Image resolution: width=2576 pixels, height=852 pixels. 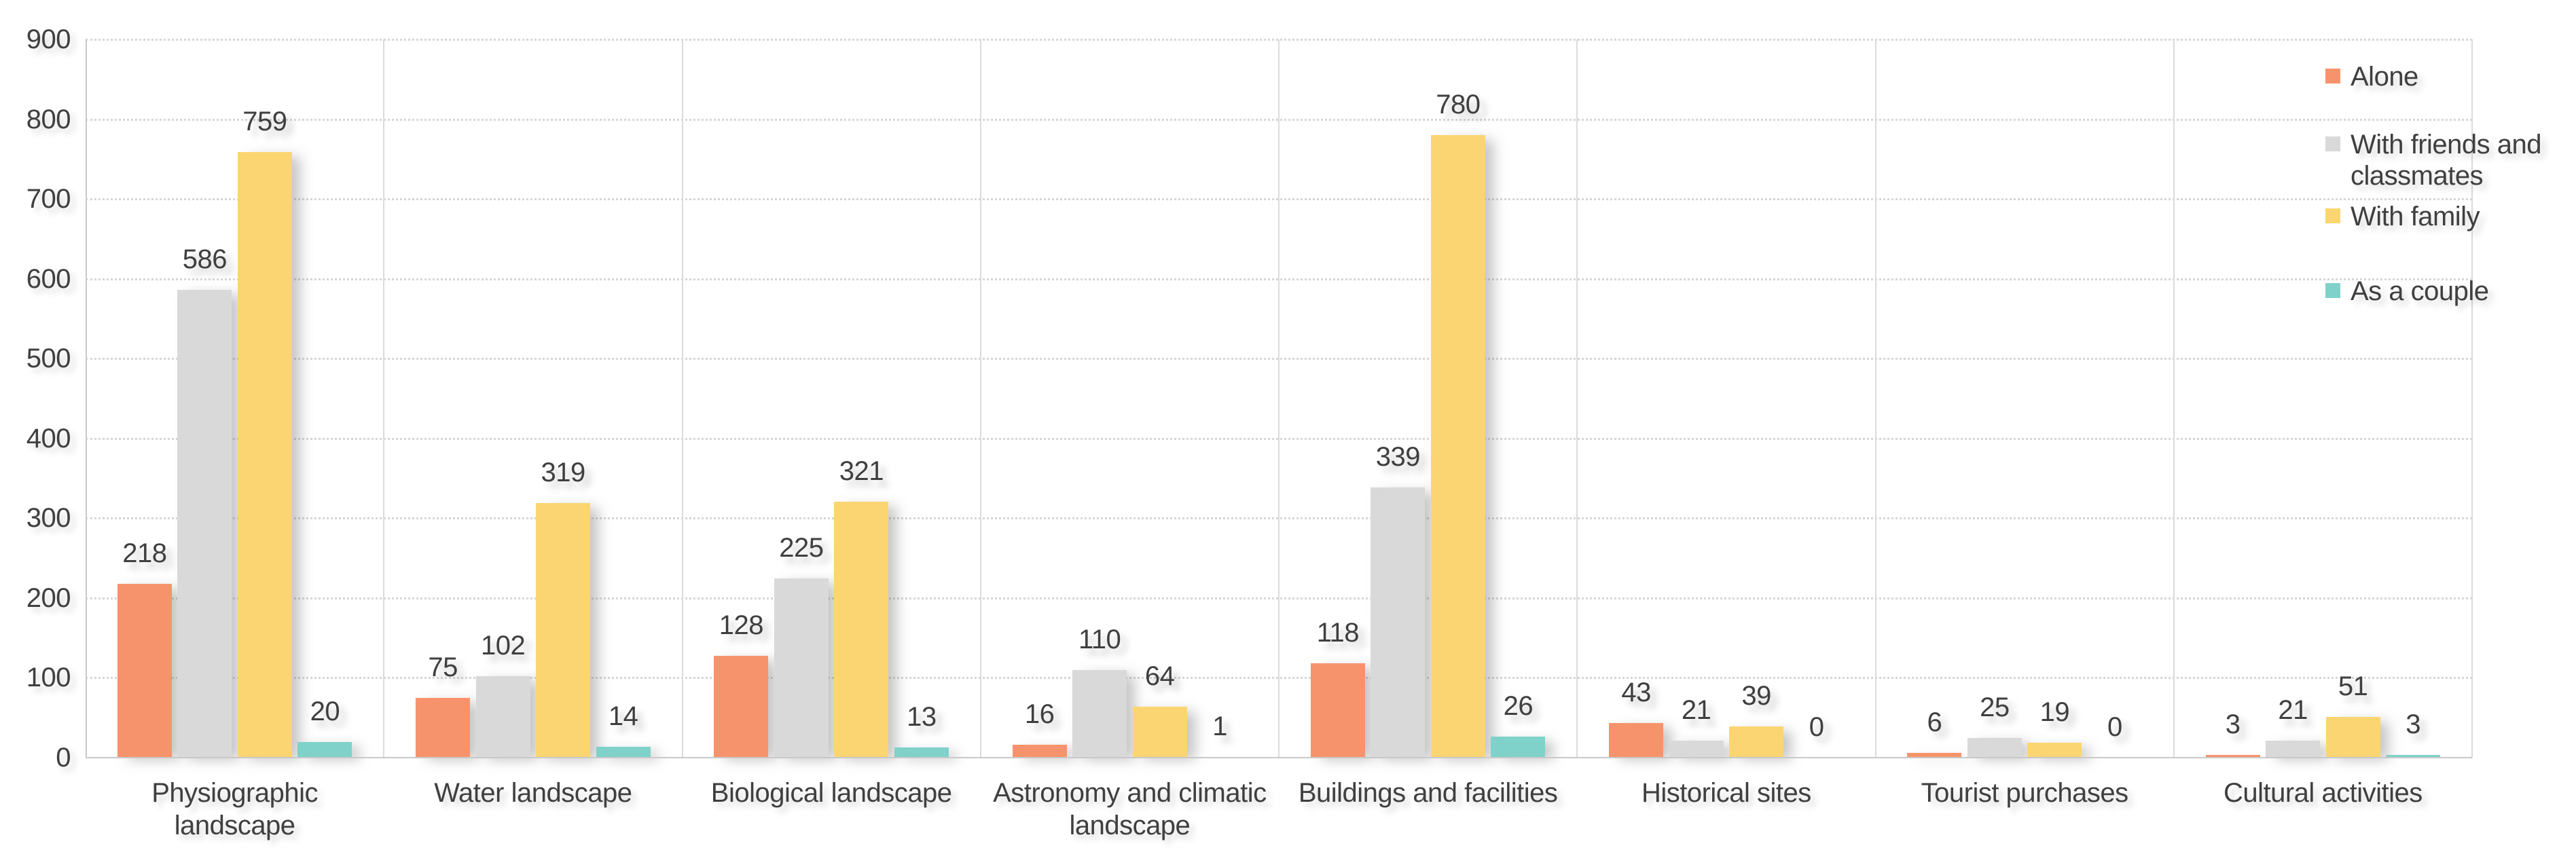 I want to click on category-label-line: Historical sites, so click(x=1726, y=793).